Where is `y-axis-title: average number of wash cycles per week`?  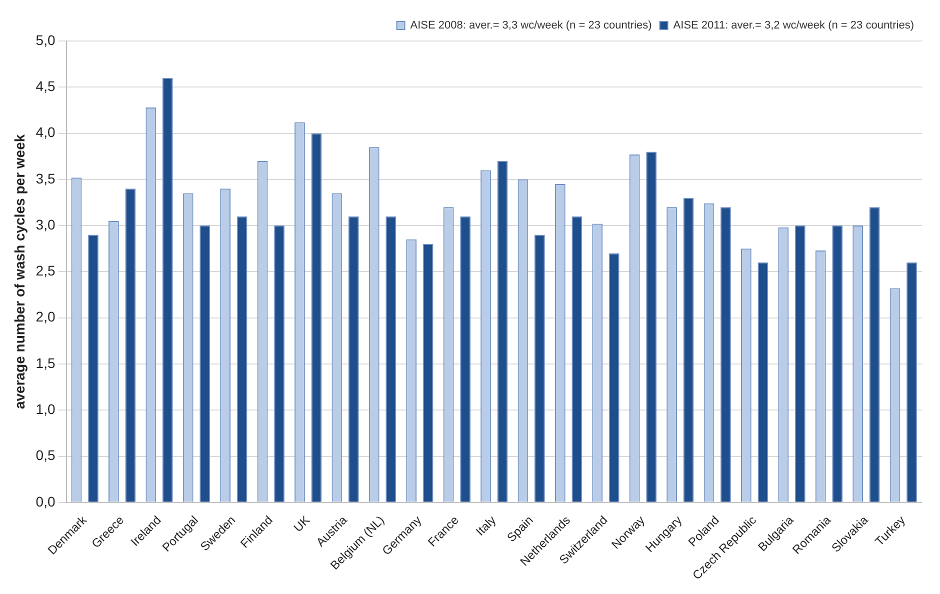
y-axis-title: average number of wash cycles per week is located at coordinates (19, 272).